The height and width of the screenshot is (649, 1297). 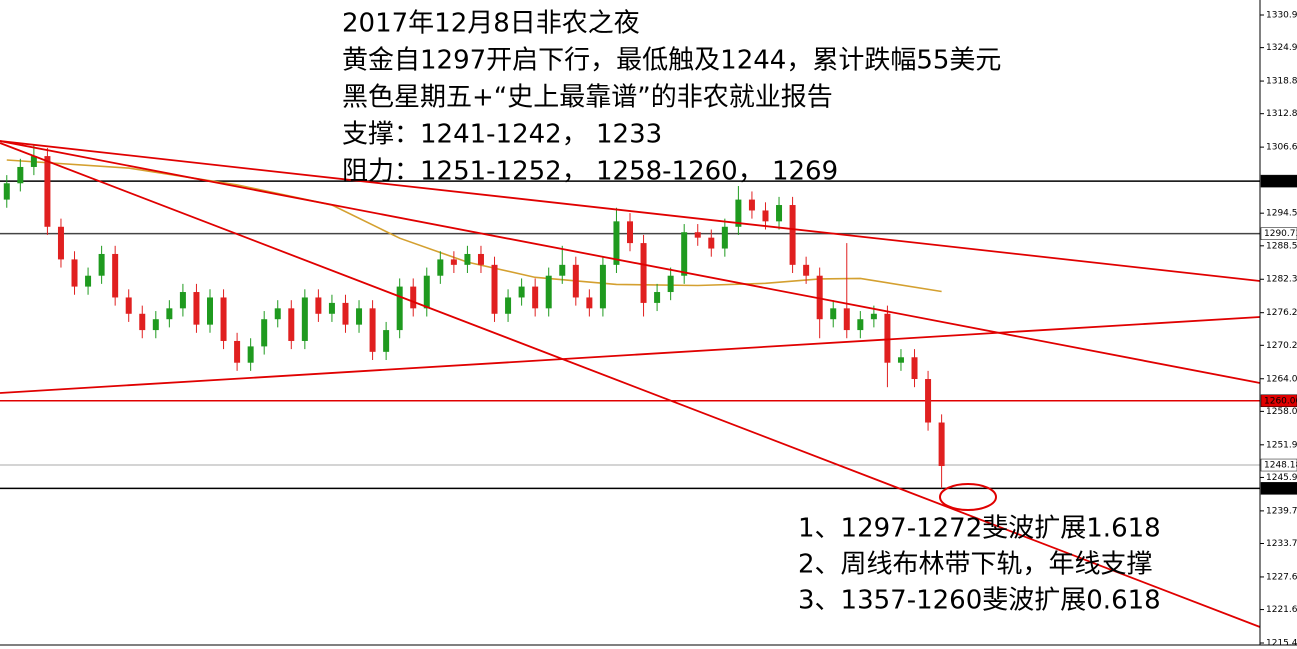 I want to click on y-tick-label: 1239.75, so click(x=1281, y=511).